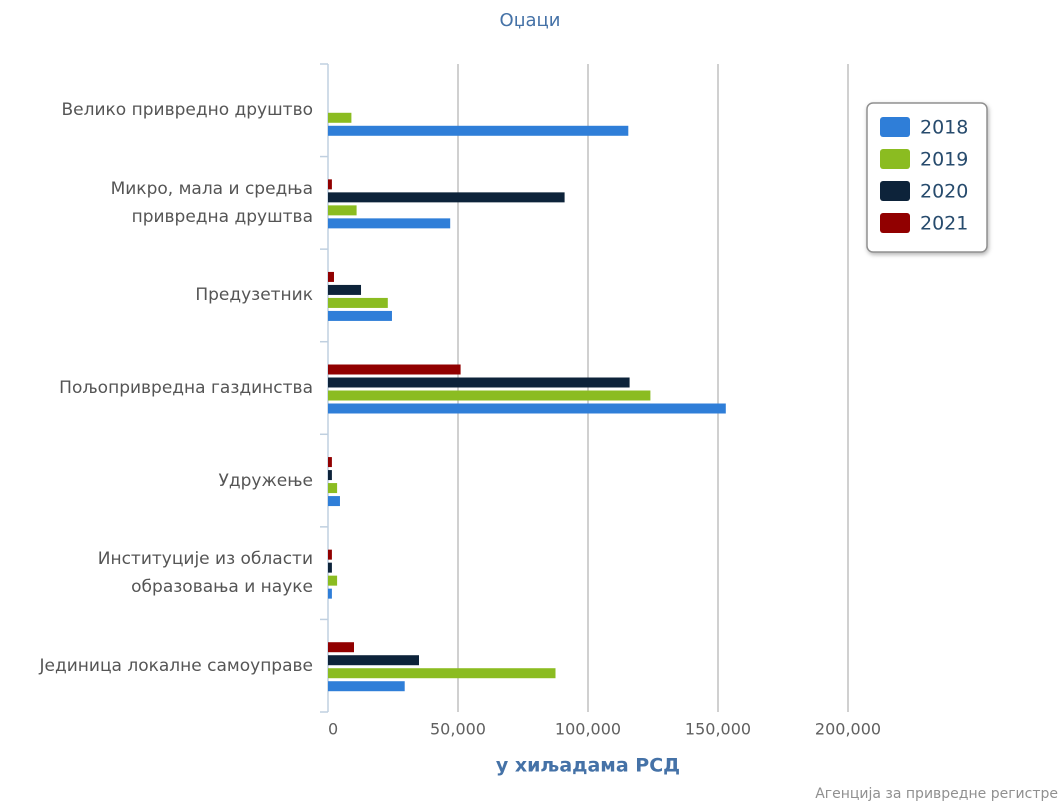 The width and height of the screenshot is (1062, 805). Describe the element at coordinates (944, 224) in the screenshot. I see `legend-label: 2021` at that location.